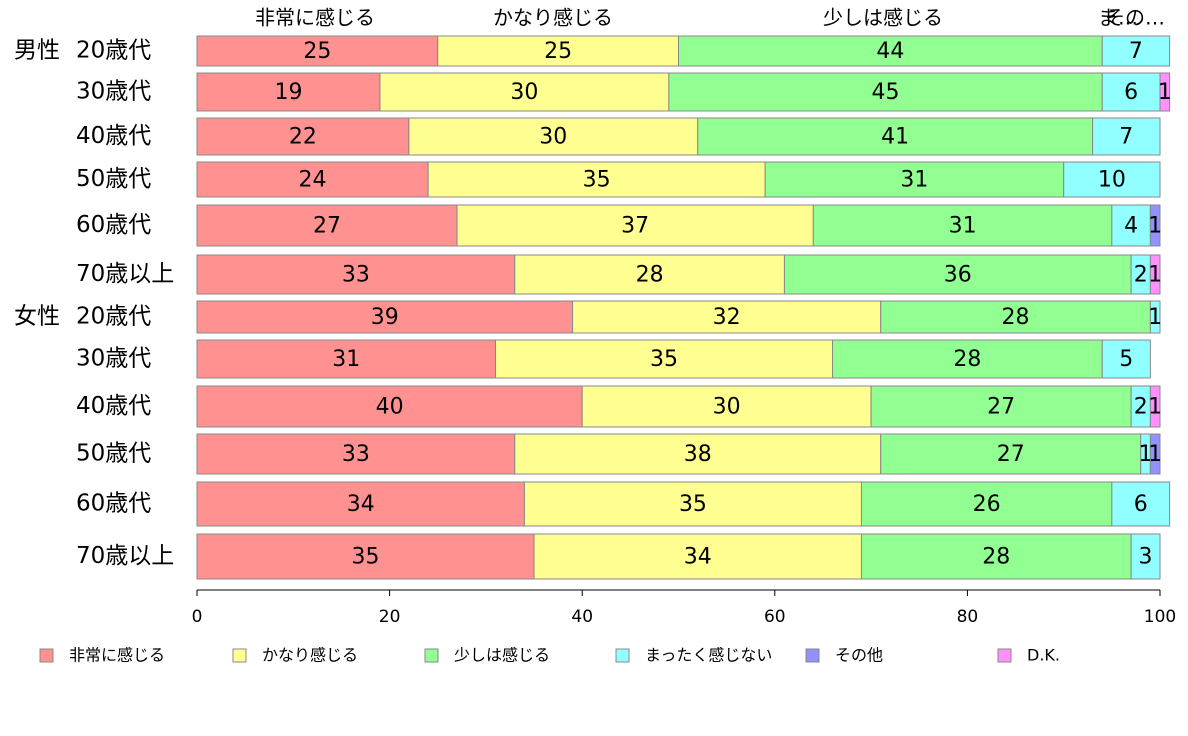 The width and height of the screenshot is (1188, 736). Describe the element at coordinates (315, 18) in the screenshot. I see `top-series-label: 非常に感じる` at that location.